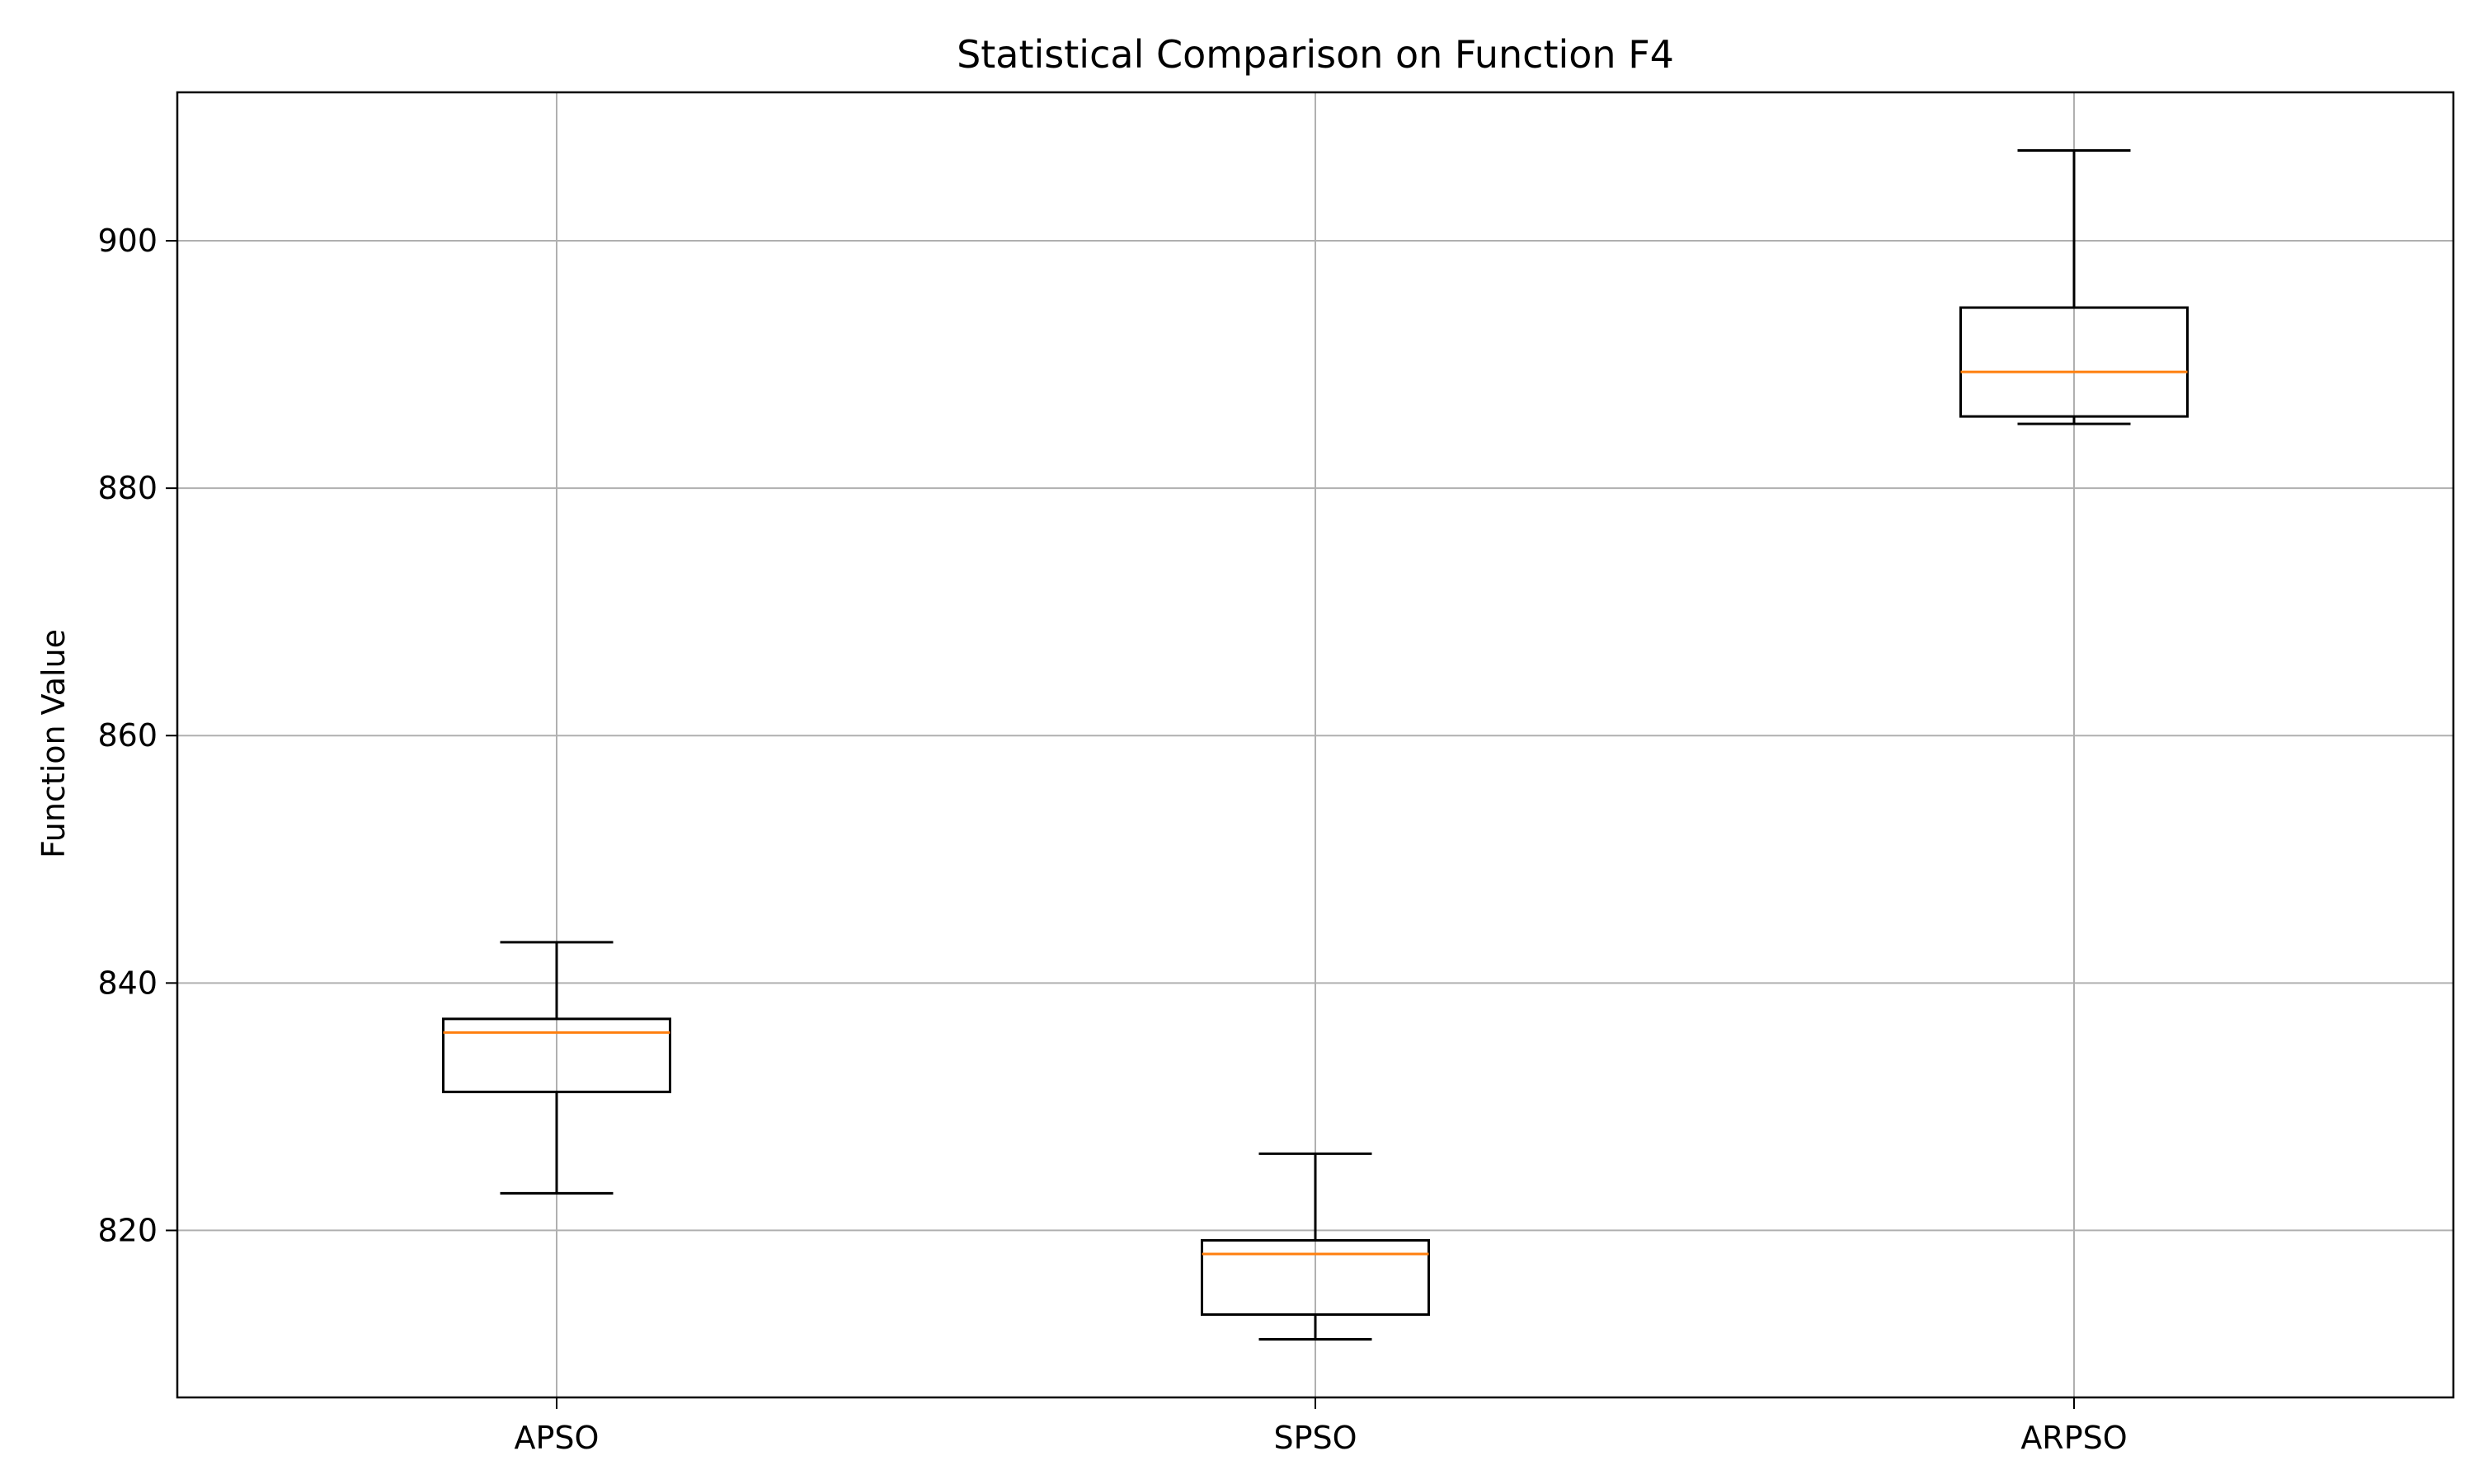 Image resolution: width=2474 pixels, height=1484 pixels. What do you see at coordinates (127, 241) in the screenshot?
I see `y-tick-label-900: 900` at bounding box center [127, 241].